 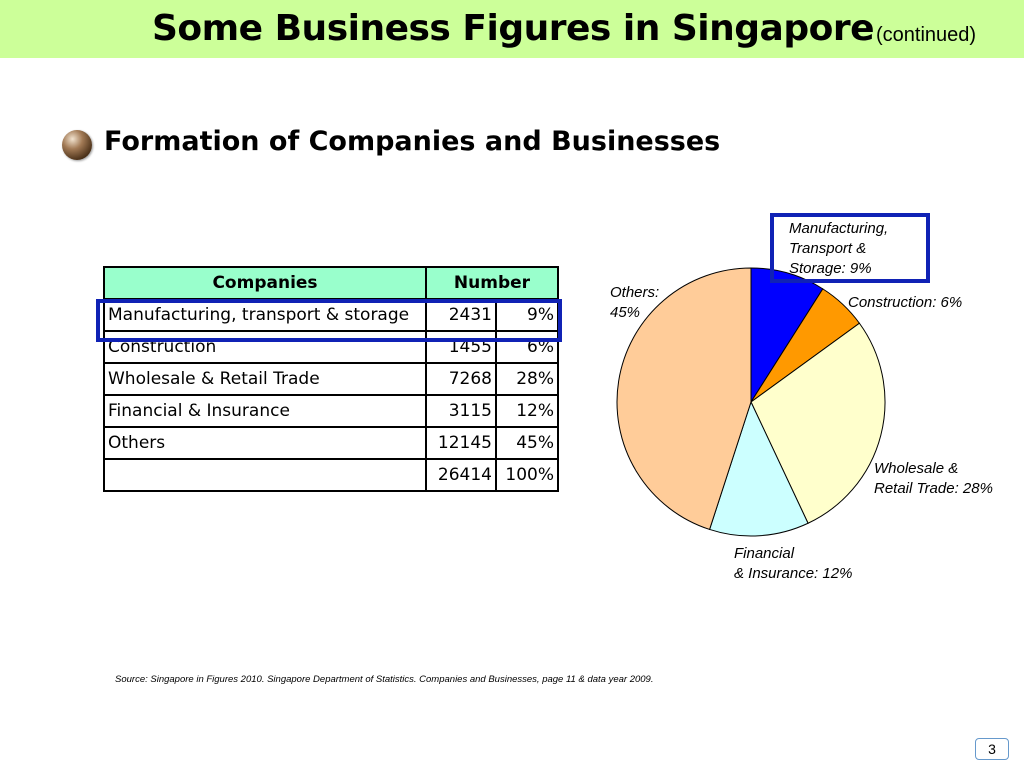 What do you see at coordinates (461, 411) in the screenshot?
I see `row-number: 3115` at bounding box center [461, 411].